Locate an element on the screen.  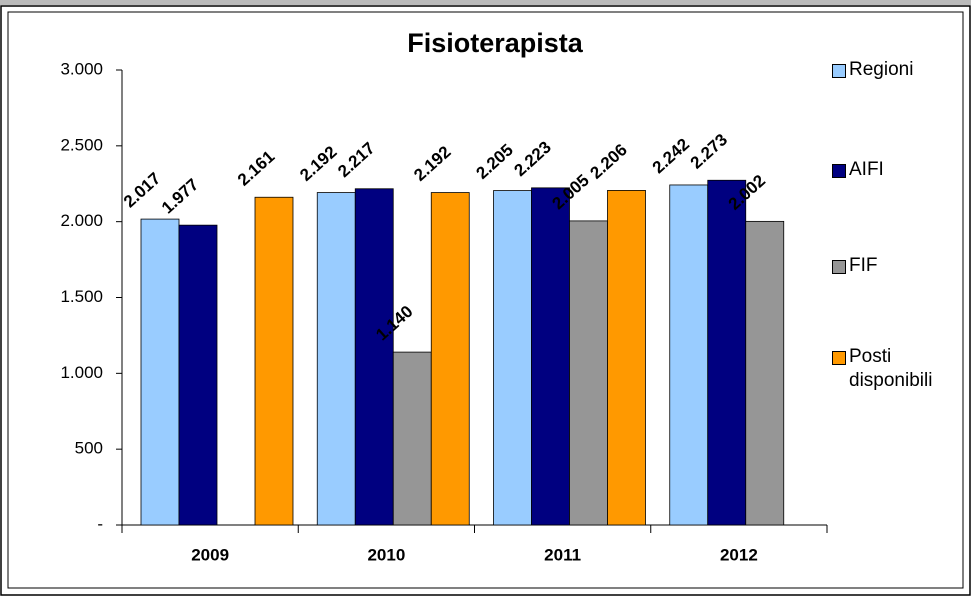
legend-label: AIFI is located at coordinates (866, 169).